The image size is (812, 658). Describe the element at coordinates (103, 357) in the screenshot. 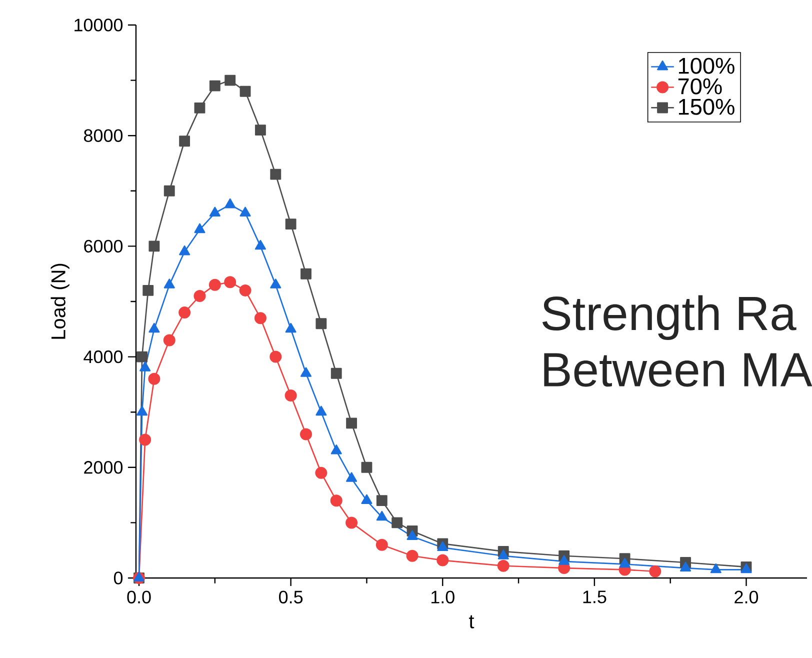

I see `y-tick-label: 4000` at that location.